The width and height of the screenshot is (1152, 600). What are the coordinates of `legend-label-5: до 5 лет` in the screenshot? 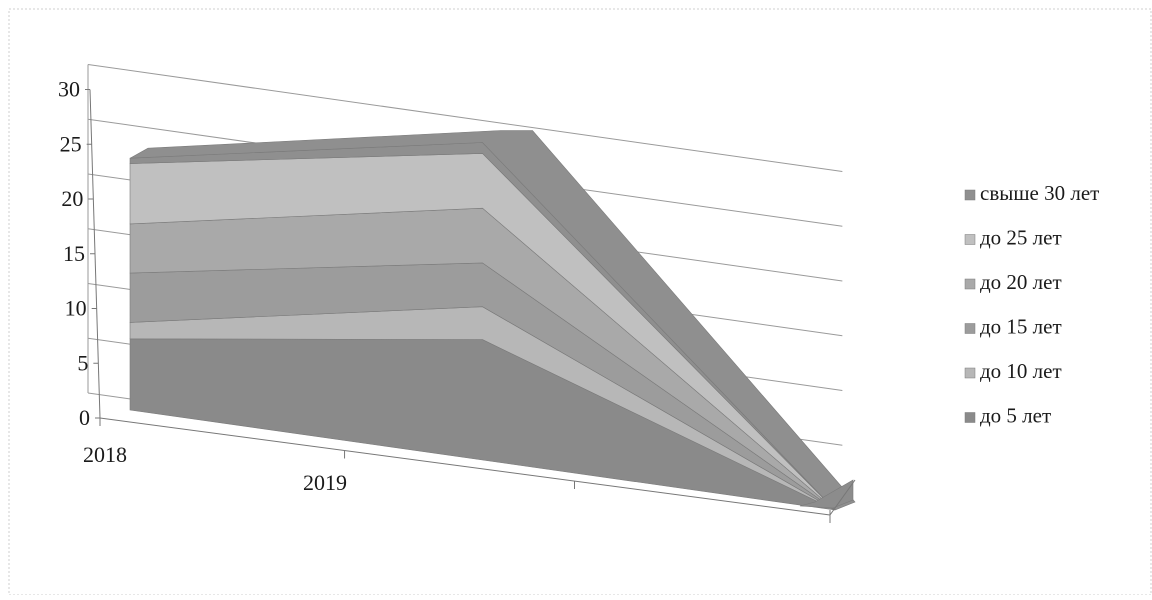 It's located at (1015, 416).